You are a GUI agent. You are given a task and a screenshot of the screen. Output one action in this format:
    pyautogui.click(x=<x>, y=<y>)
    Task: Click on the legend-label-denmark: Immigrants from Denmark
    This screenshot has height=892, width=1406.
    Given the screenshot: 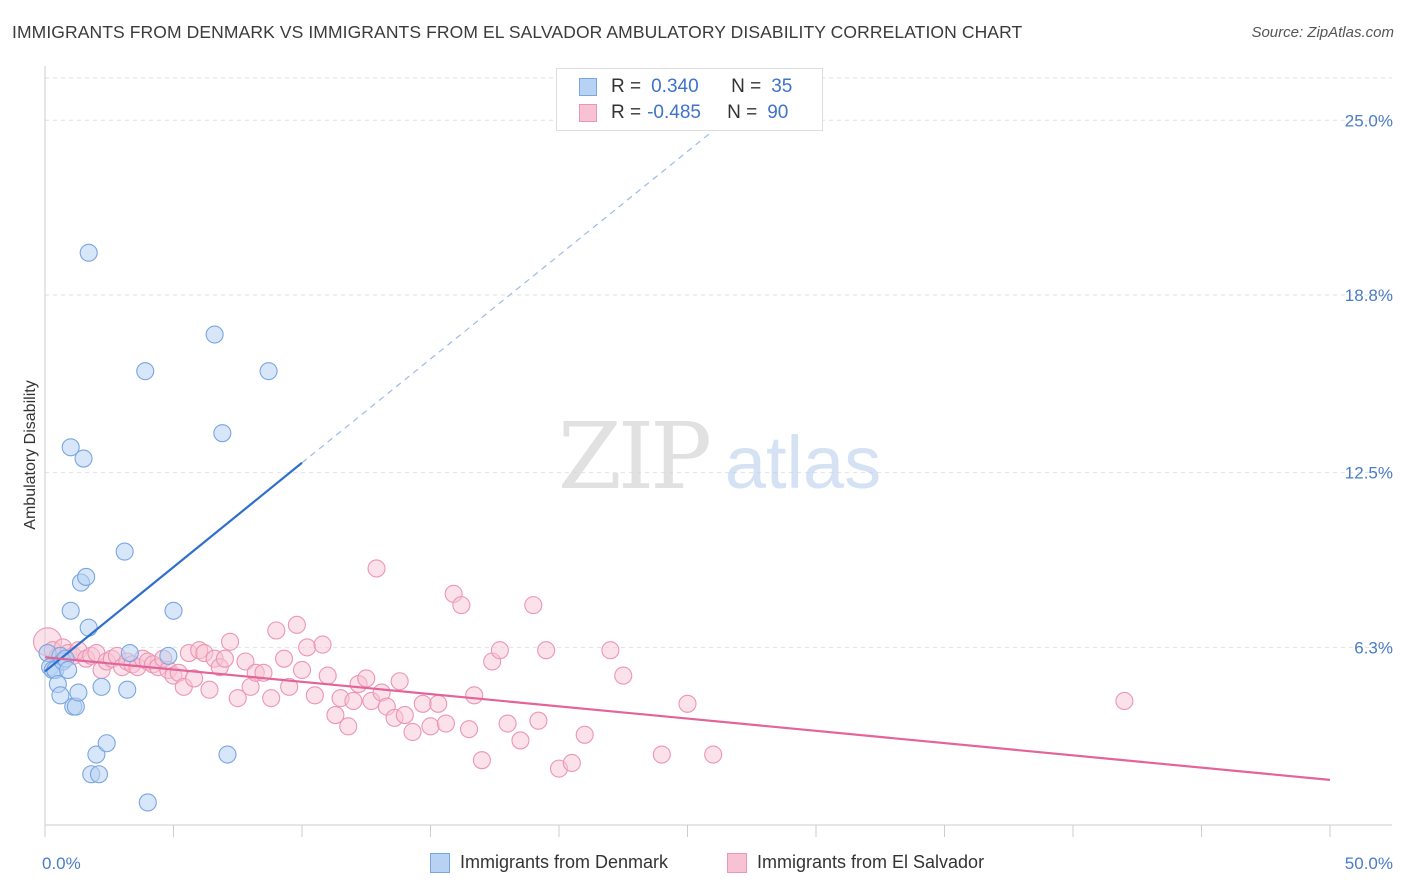 What is the action you would take?
    pyautogui.click(x=564, y=862)
    